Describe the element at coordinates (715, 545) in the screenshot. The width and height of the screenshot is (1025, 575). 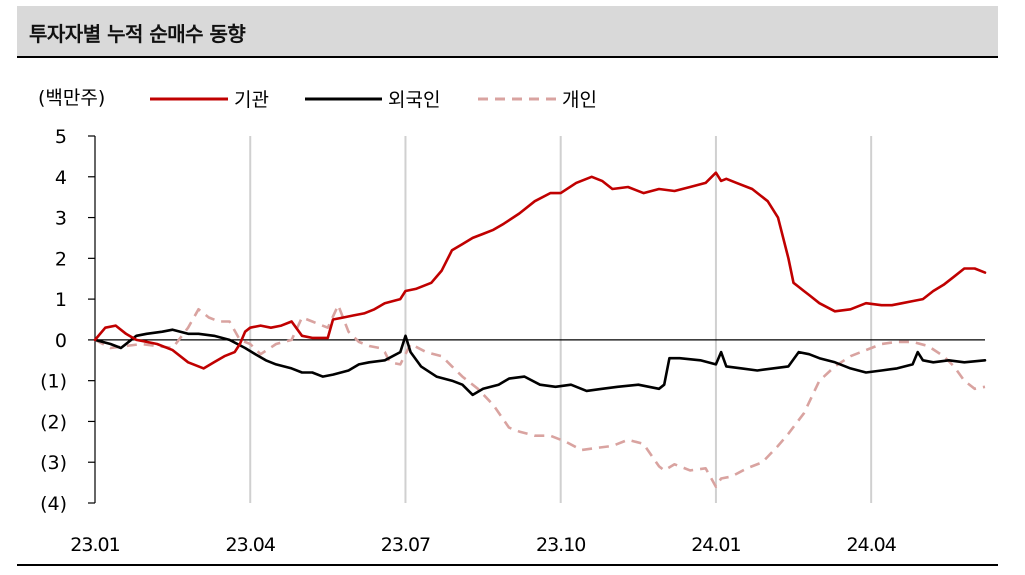
I see `x-tick-label-24.01: 24.01` at that location.